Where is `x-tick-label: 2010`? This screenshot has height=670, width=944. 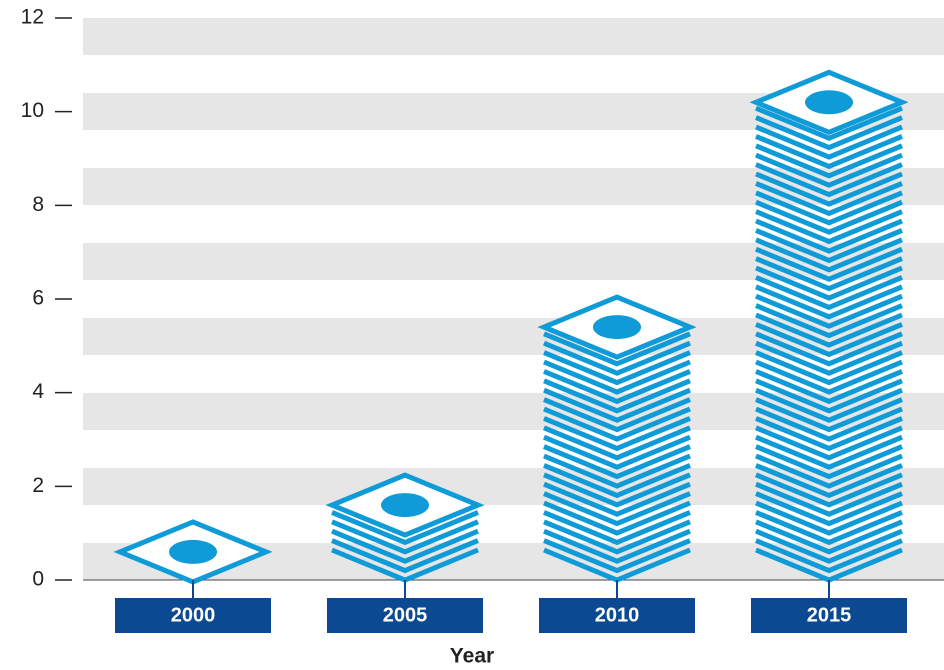
x-tick-label: 2010 is located at coordinates (617, 615).